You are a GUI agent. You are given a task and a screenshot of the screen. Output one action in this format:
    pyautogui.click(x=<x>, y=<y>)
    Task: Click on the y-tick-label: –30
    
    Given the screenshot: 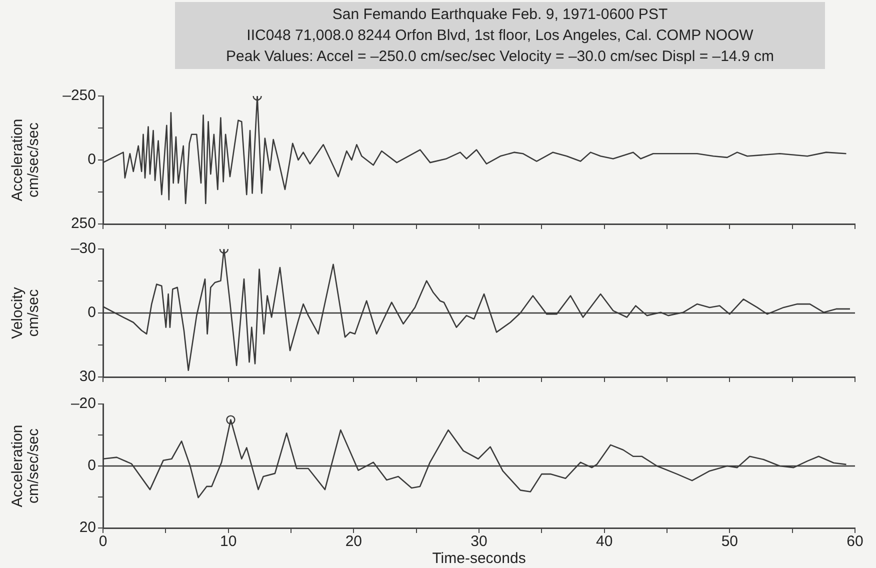 What is the action you would take?
    pyautogui.click(x=83, y=249)
    